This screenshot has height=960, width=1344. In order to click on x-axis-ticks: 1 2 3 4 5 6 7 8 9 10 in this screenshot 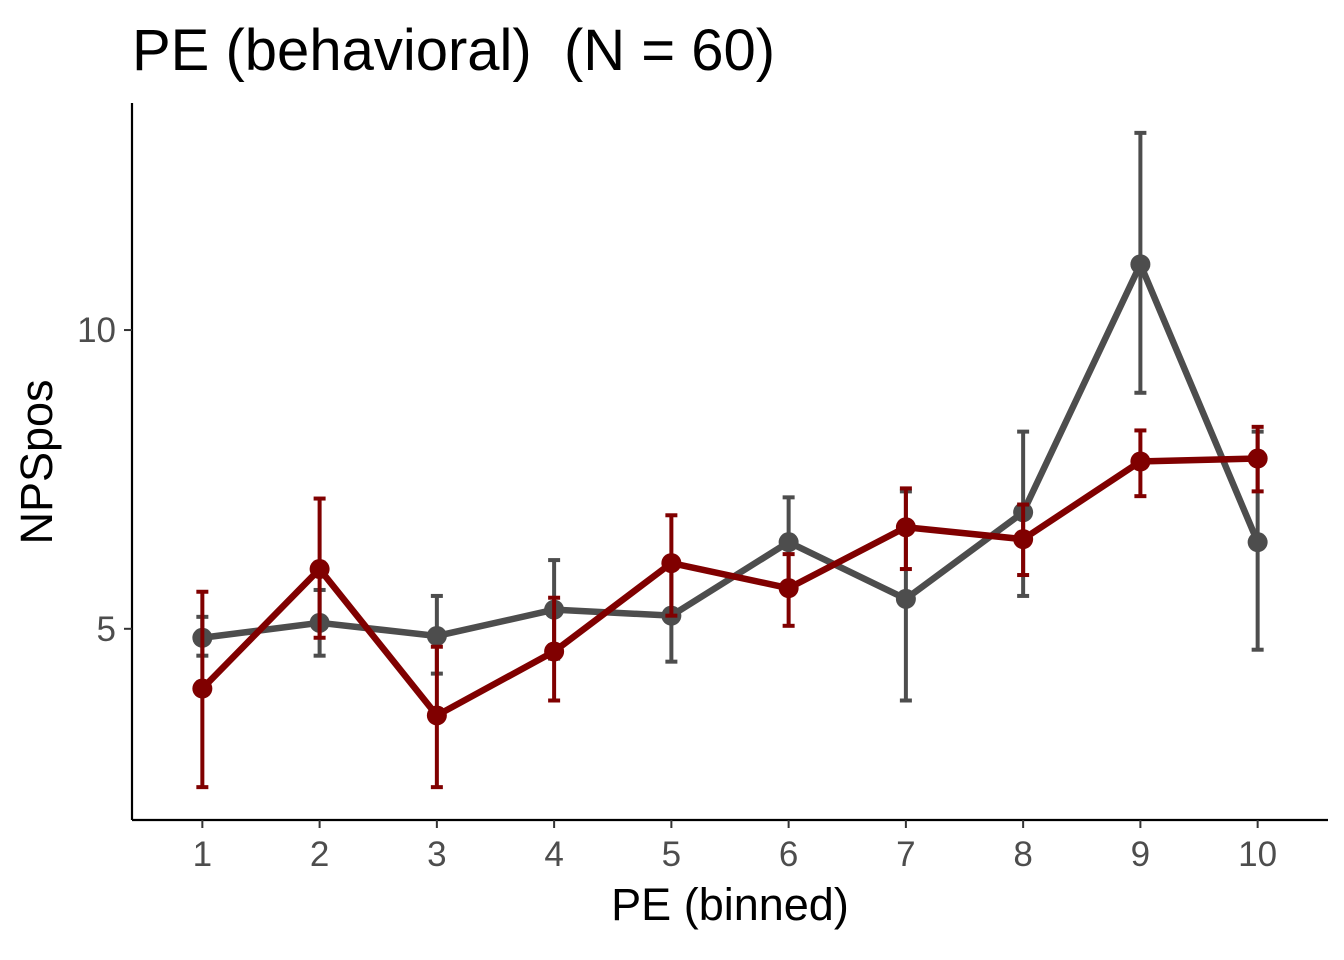, I will do `click(735, 847)`.